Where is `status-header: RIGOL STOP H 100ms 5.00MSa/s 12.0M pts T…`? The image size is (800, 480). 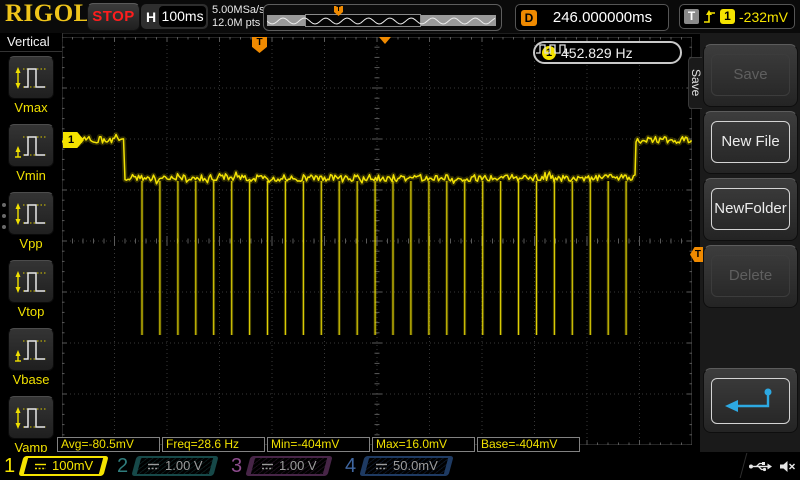
status-header: RIGOL STOP H 100ms 5.00MSa/s 12.0M pts T… is located at coordinates (400, 17).